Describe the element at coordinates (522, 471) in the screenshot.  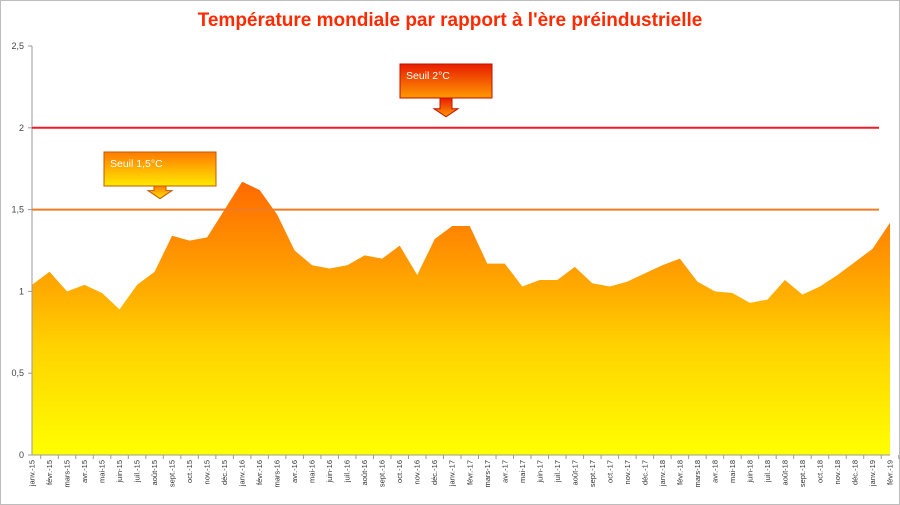
I see `x-tick-label: mai-17` at that location.